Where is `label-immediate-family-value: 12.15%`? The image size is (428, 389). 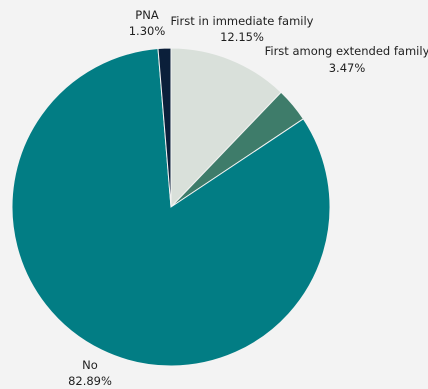
label-immediate-family-value: 12.15% is located at coordinates (242, 37).